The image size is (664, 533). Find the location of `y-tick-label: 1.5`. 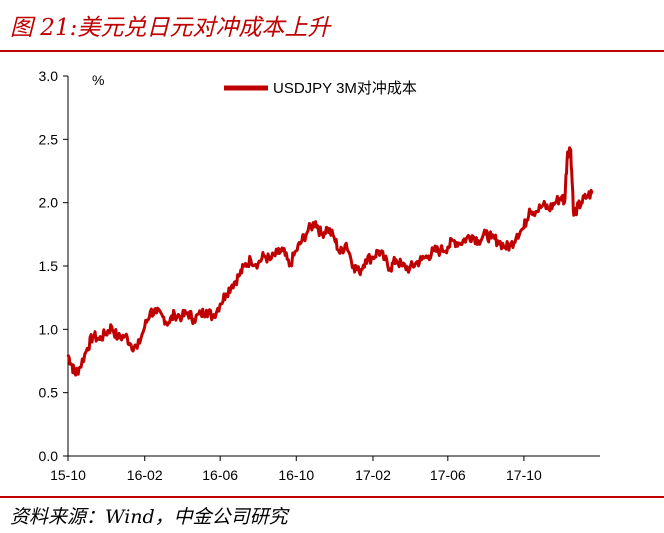

y-tick-label: 1.5 is located at coordinates (49, 266).